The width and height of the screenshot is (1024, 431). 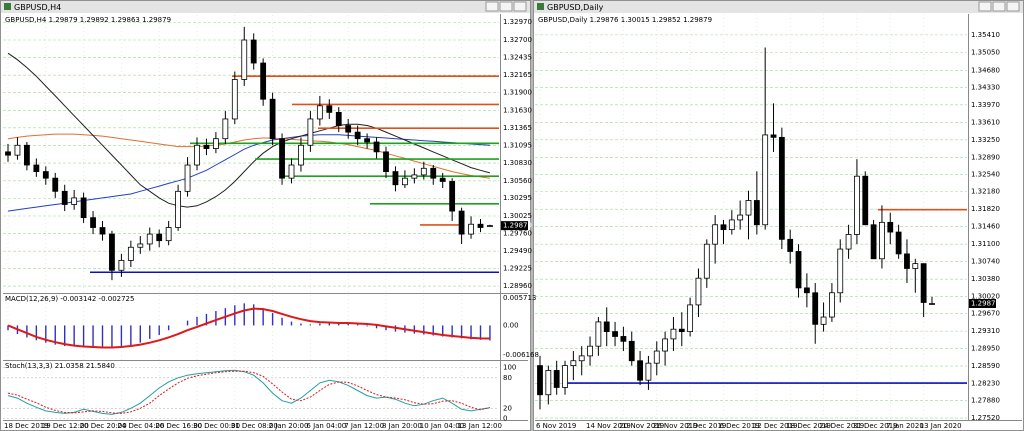 What do you see at coordinates (608, 426) in the screenshot?
I see `time-label: 14 Nov 2019` at bounding box center [608, 426].